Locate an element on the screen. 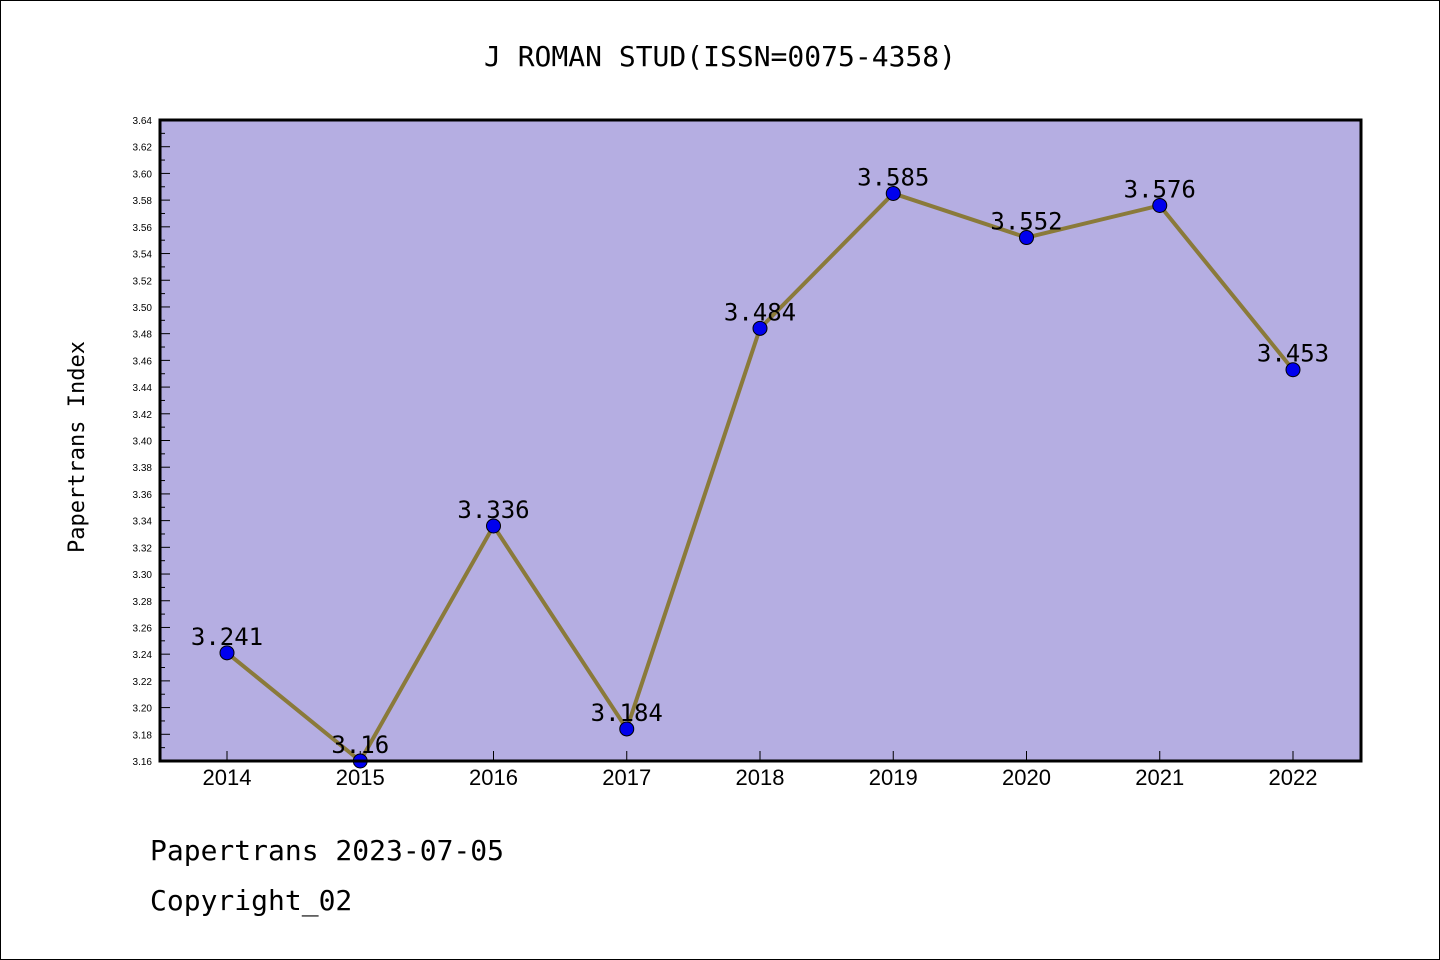  data-label: 3.184 is located at coordinates (627, 713).